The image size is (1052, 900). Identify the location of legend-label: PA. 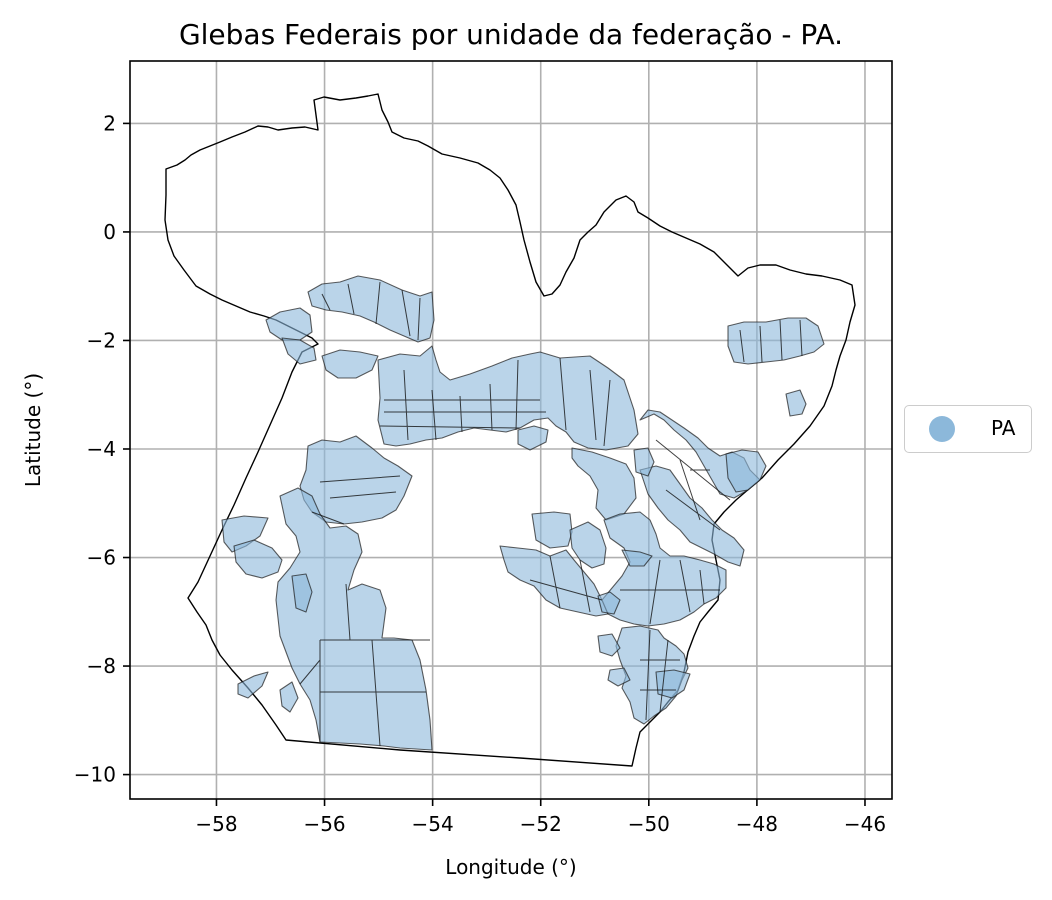
(1003, 428).